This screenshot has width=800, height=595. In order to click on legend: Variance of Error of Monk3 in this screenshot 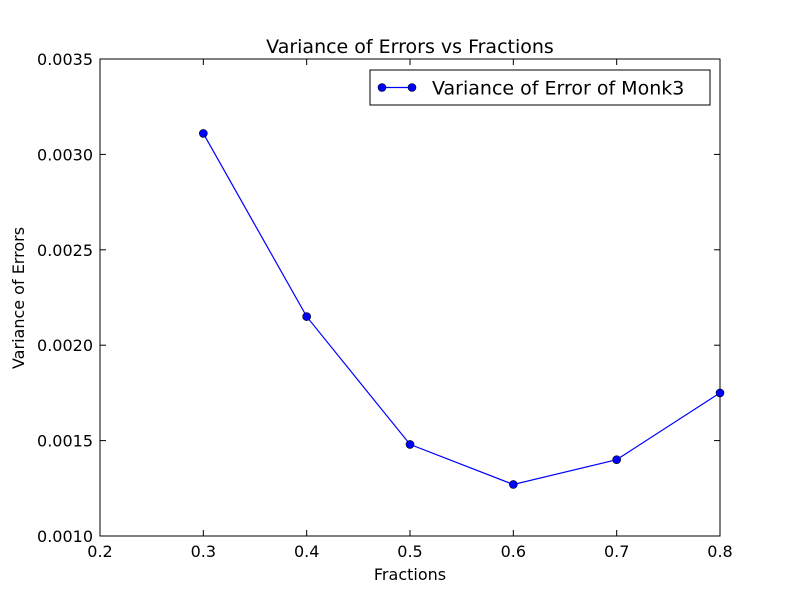, I will do `click(540, 87)`.